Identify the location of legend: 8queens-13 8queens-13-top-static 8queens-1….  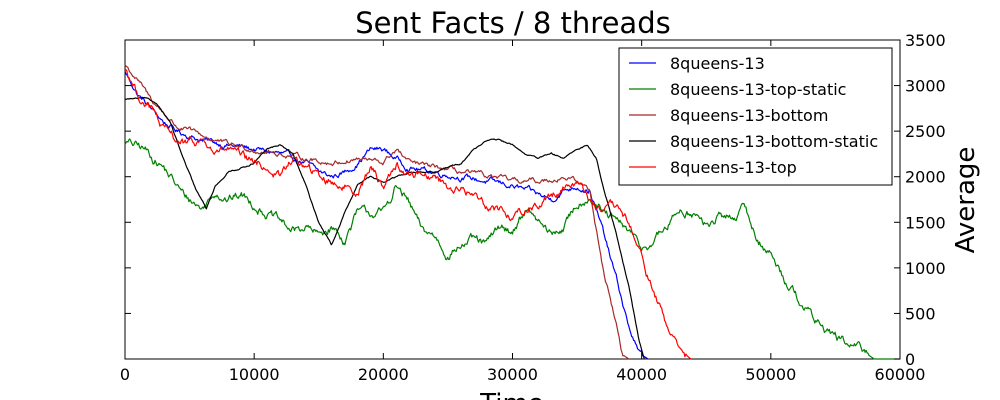
(755, 116).